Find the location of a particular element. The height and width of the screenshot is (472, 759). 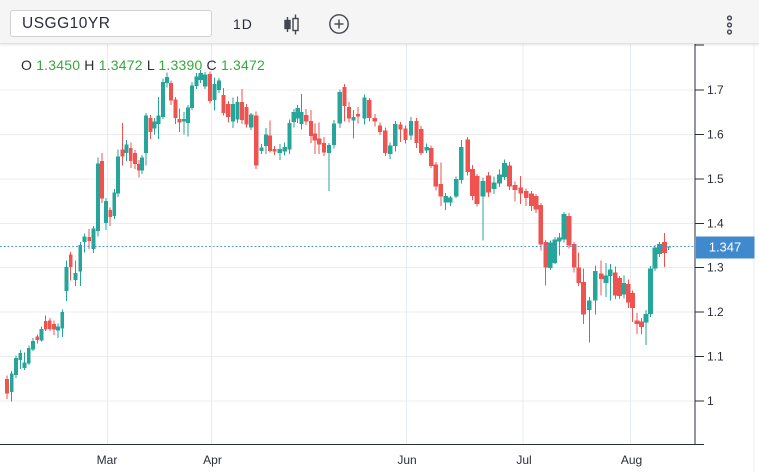

svg-text: 1.1 is located at coordinates (715, 357).